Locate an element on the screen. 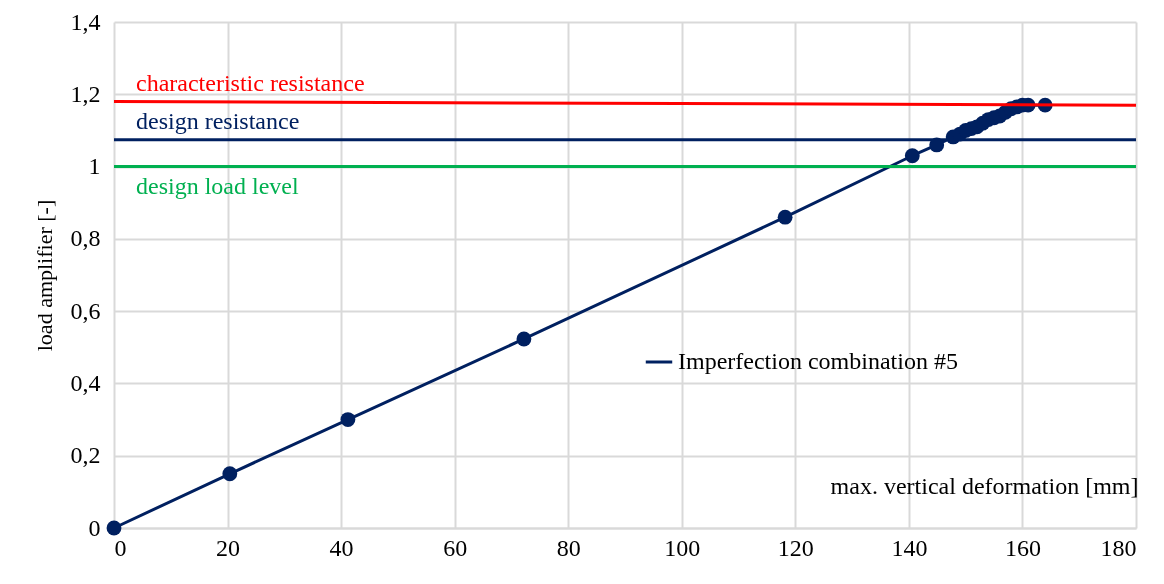 This screenshot has width=1164, height=584. y-tick-label: 0,4 is located at coordinates (85, 382).